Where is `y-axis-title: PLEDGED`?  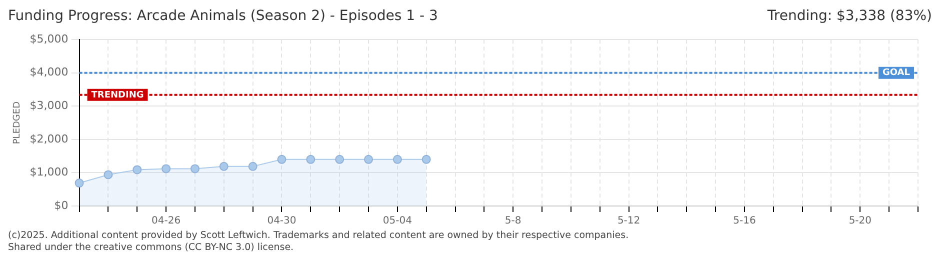
y-axis-title: PLEDGED is located at coordinates (17, 122).